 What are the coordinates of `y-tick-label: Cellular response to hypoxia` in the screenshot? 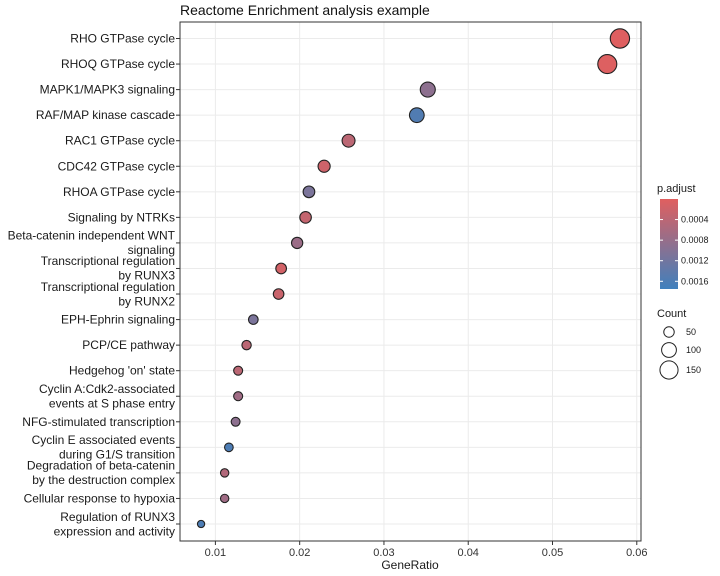 It's located at (100, 498).